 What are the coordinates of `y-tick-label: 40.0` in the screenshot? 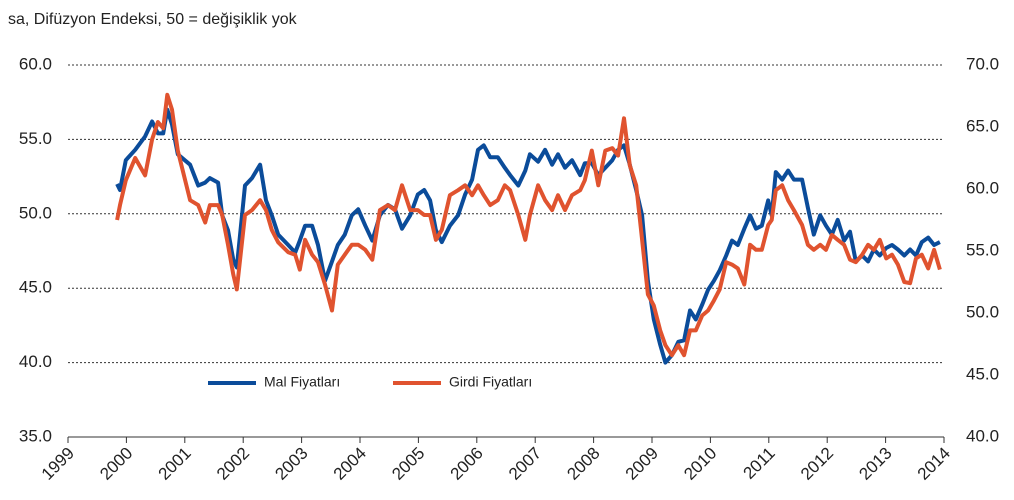 It's located at (35, 361).